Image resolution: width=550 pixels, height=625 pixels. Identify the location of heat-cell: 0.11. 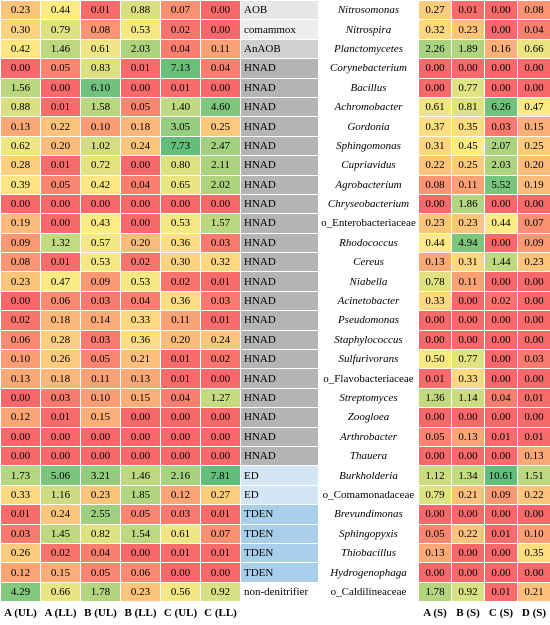
(101, 378).